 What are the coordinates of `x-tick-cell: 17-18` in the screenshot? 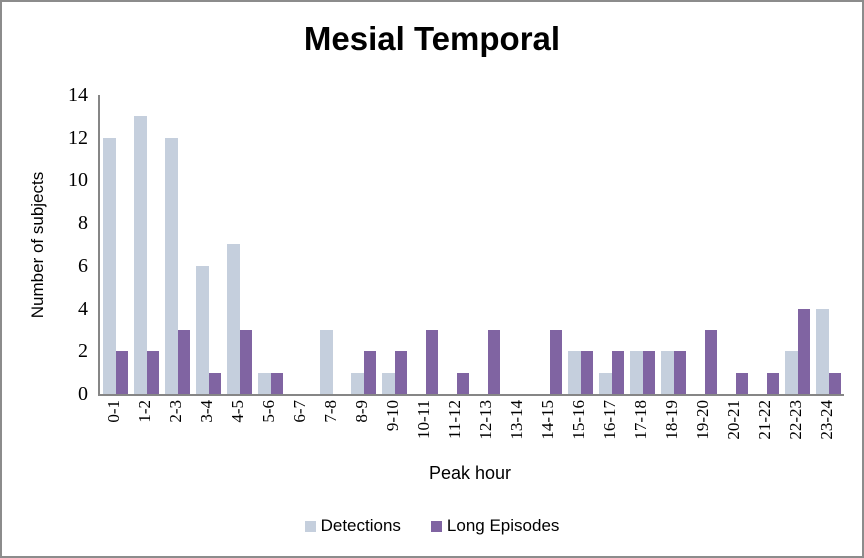 It's located at (640, 431).